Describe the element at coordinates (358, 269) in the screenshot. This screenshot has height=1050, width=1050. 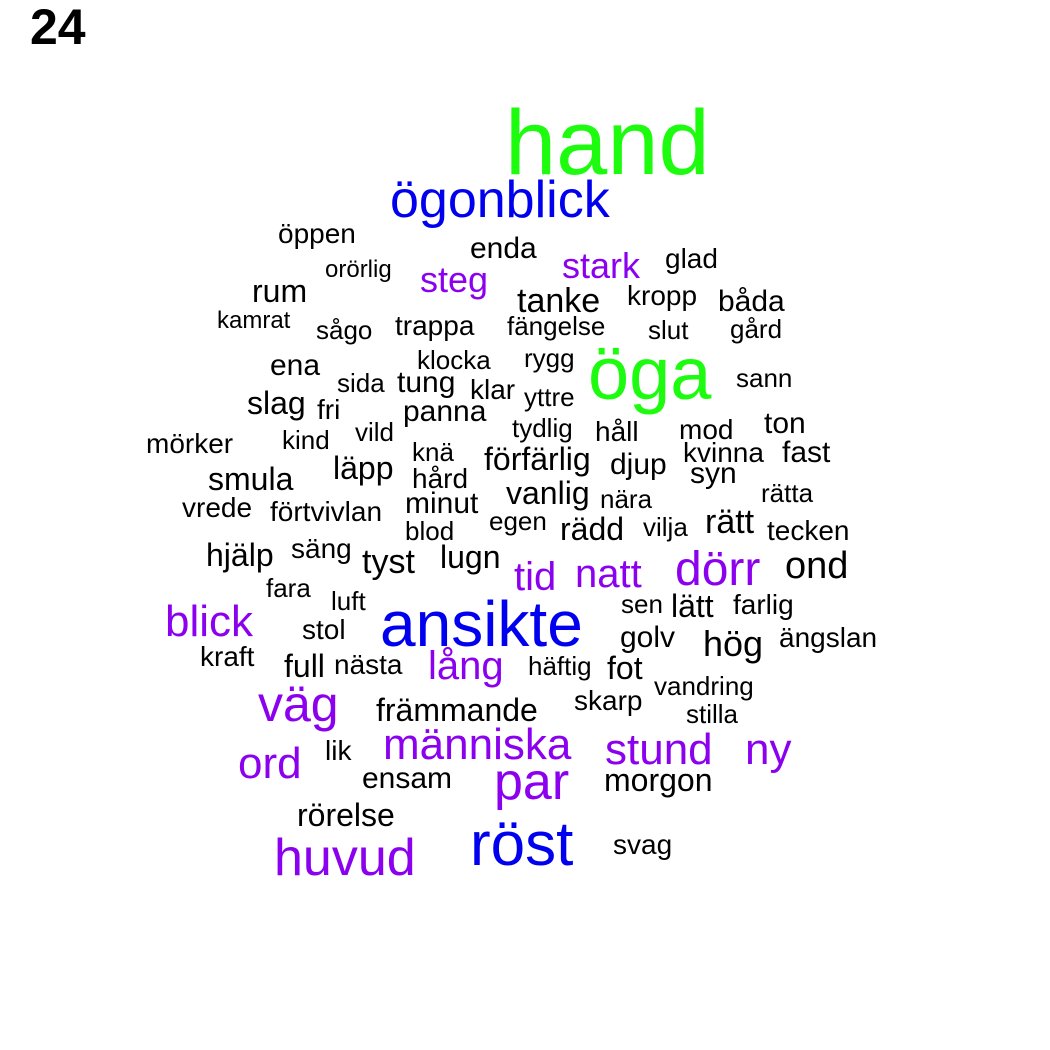
I see `word-ororlig: orörlig` at that location.